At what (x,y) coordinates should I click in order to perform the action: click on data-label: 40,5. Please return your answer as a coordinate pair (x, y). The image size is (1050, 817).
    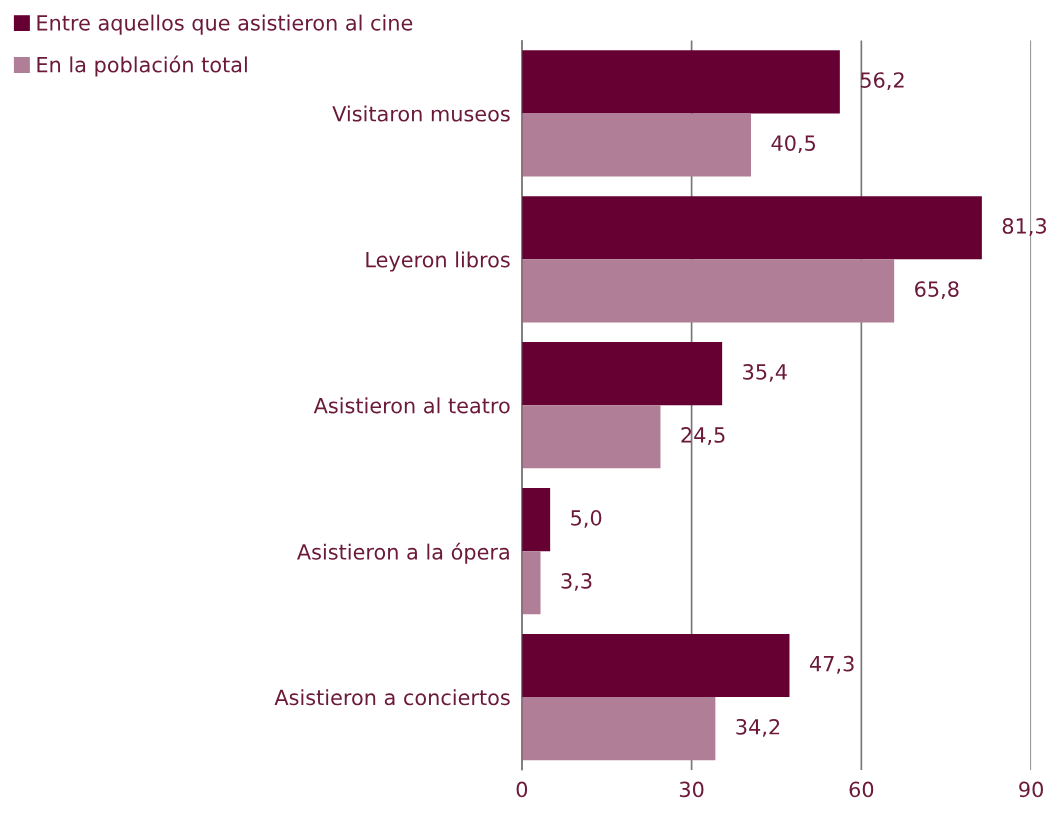
    Looking at the image, I should click on (793, 144).